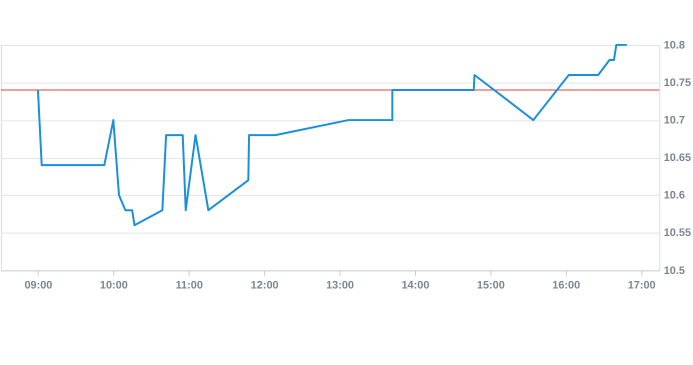 The height and width of the screenshot is (365, 693). I want to click on x-tick-label: 15:00, so click(490, 286).